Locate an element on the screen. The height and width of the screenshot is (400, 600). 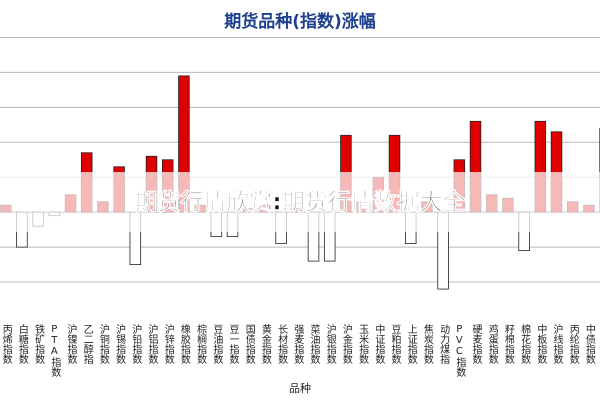
x-tick-label: 丙烯指数 is located at coordinates (6, 344).